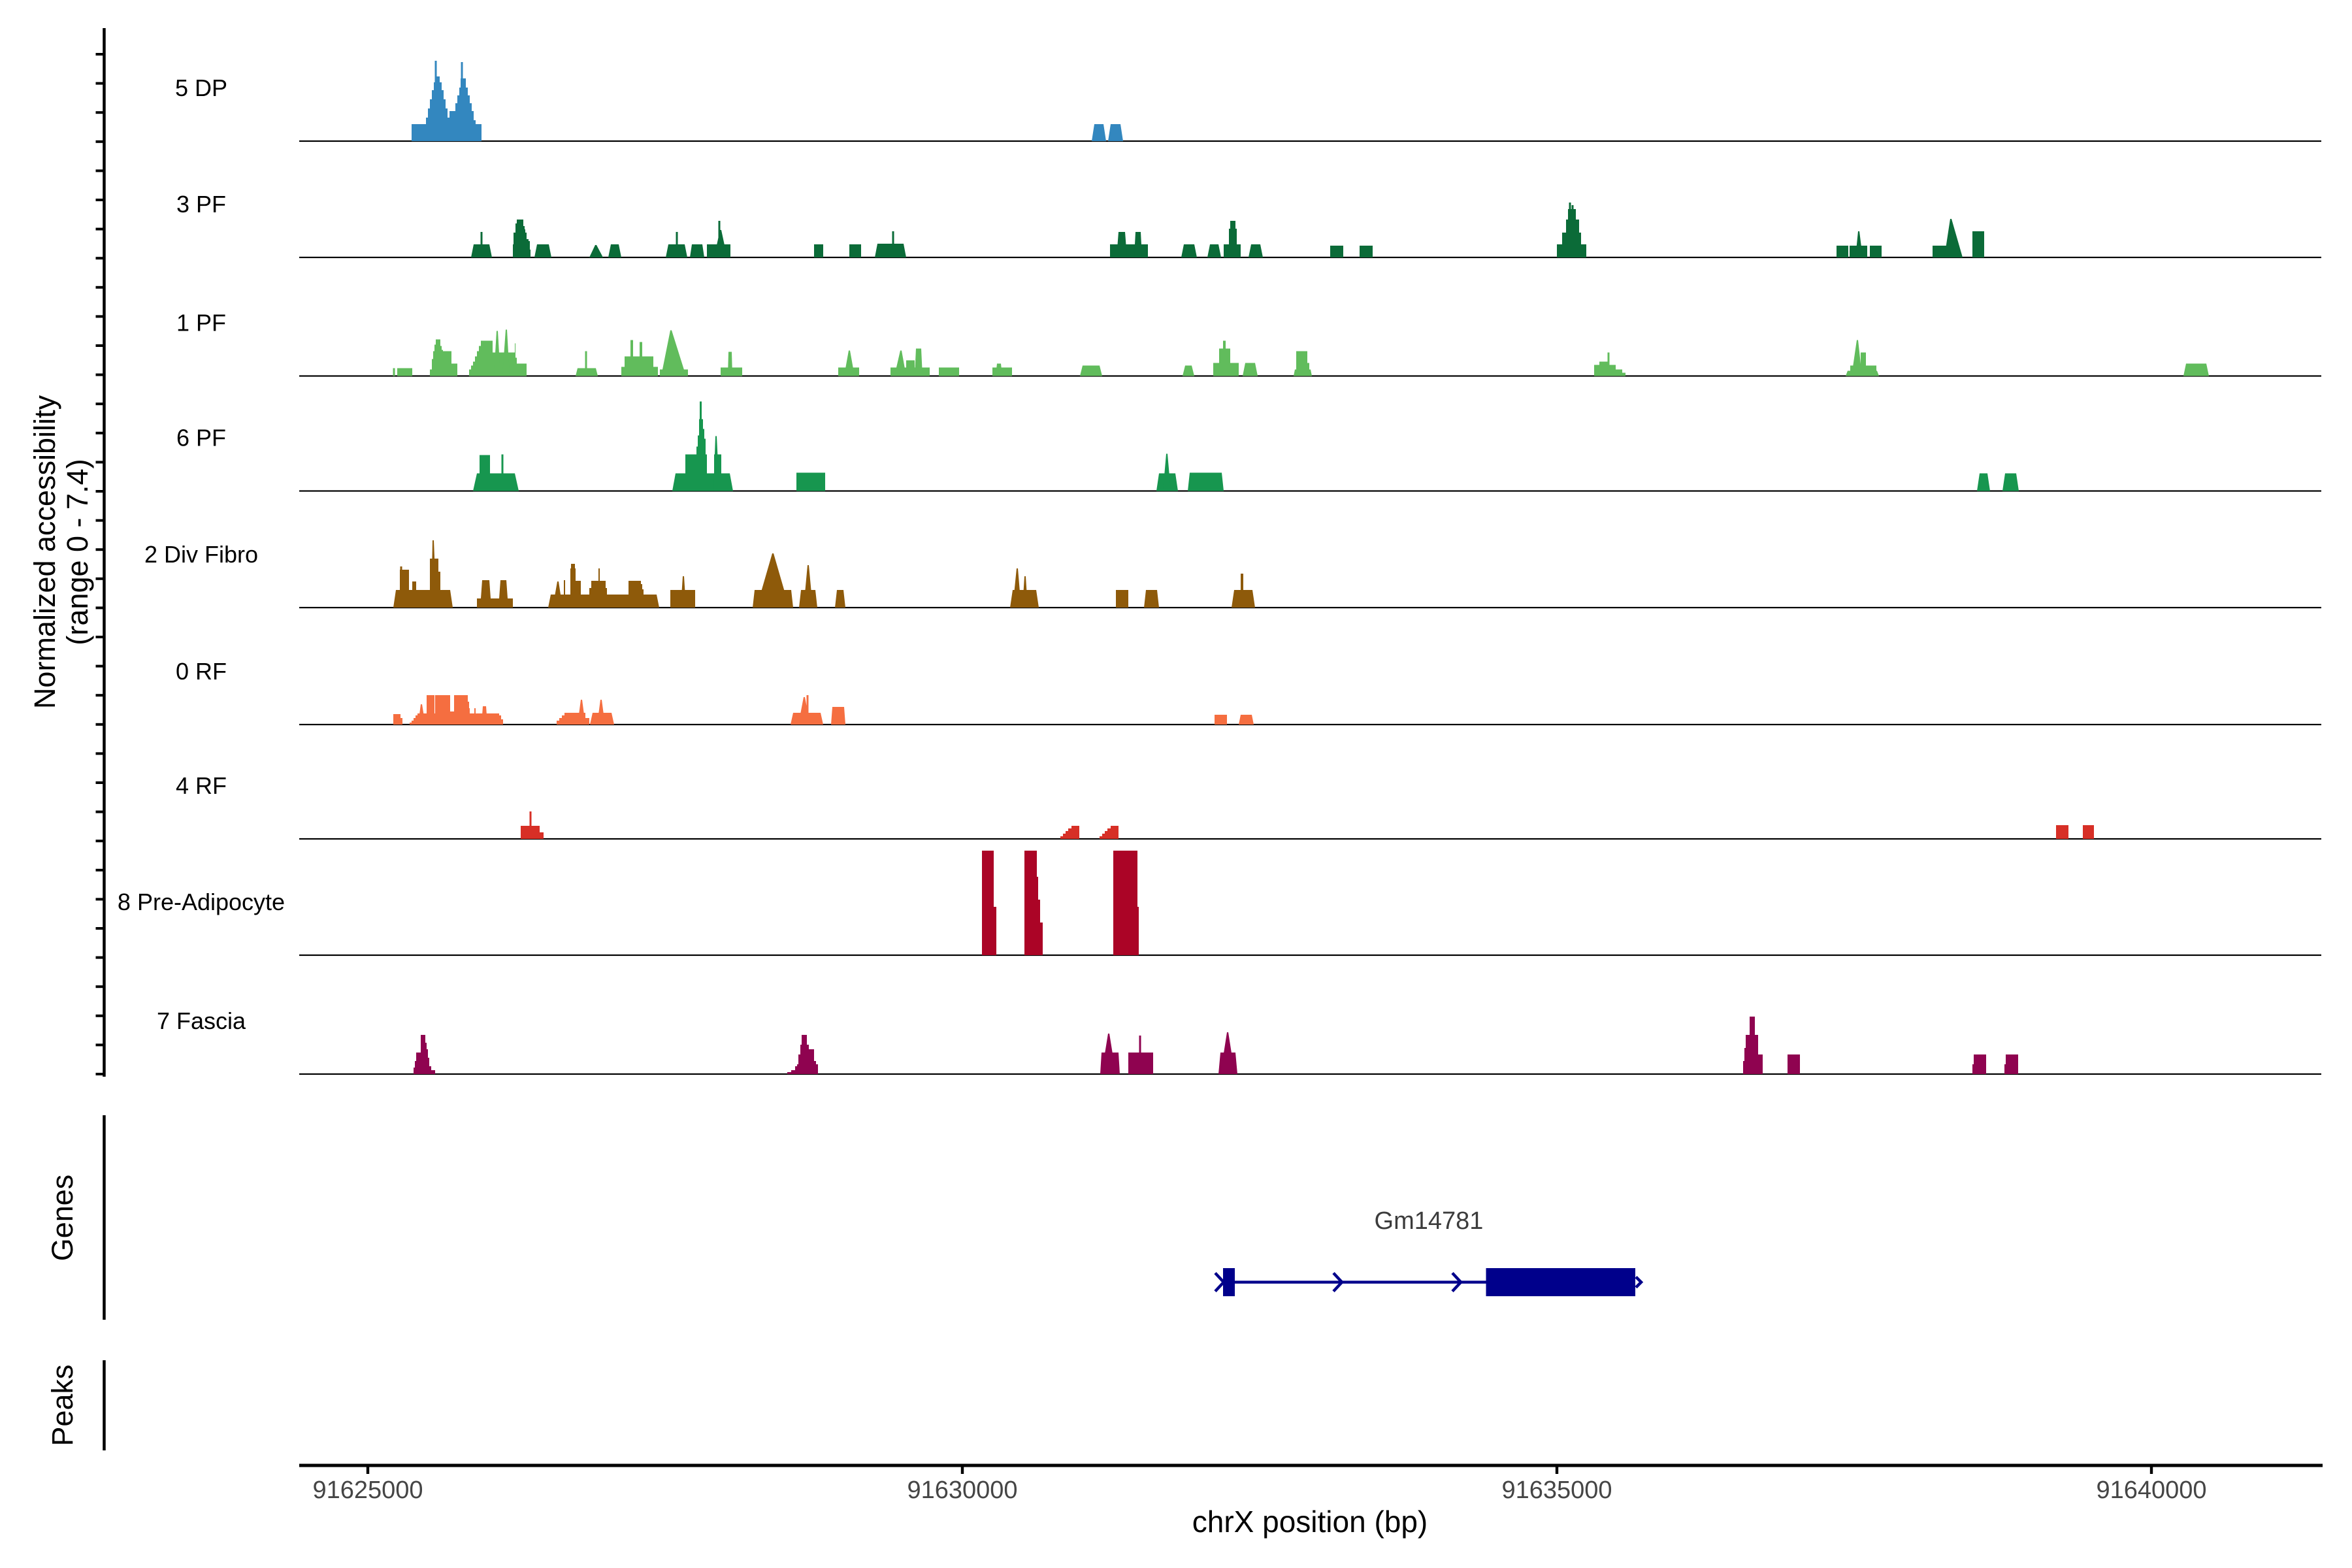 The height and width of the screenshot is (1568, 2352). What do you see at coordinates (201, 1020) in the screenshot?
I see `svg-text: 7 Fascia` at bounding box center [201, 1020].